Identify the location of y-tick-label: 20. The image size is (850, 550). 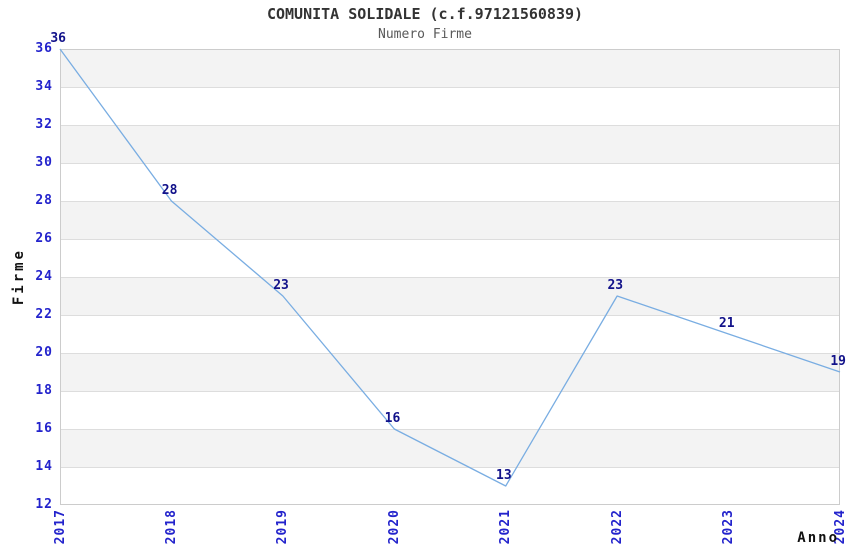
(44, 352).